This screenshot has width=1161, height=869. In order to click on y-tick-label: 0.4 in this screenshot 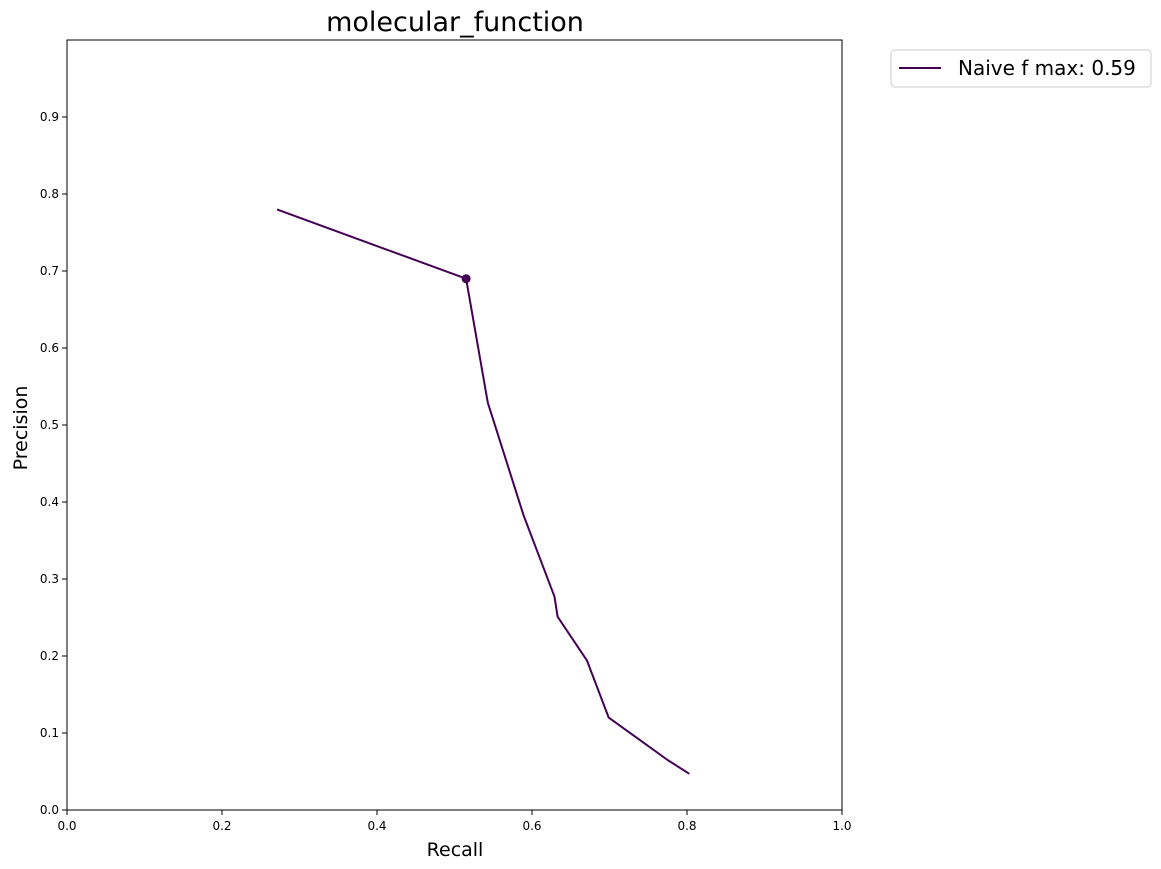, I will do `click(49, 502)`.